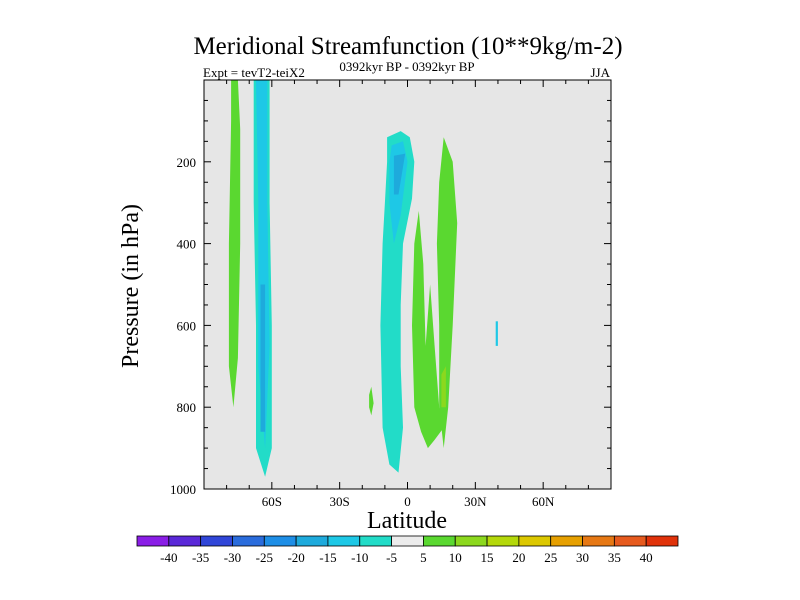  I want to click on y-tick-label: 200, so click(187, 162).